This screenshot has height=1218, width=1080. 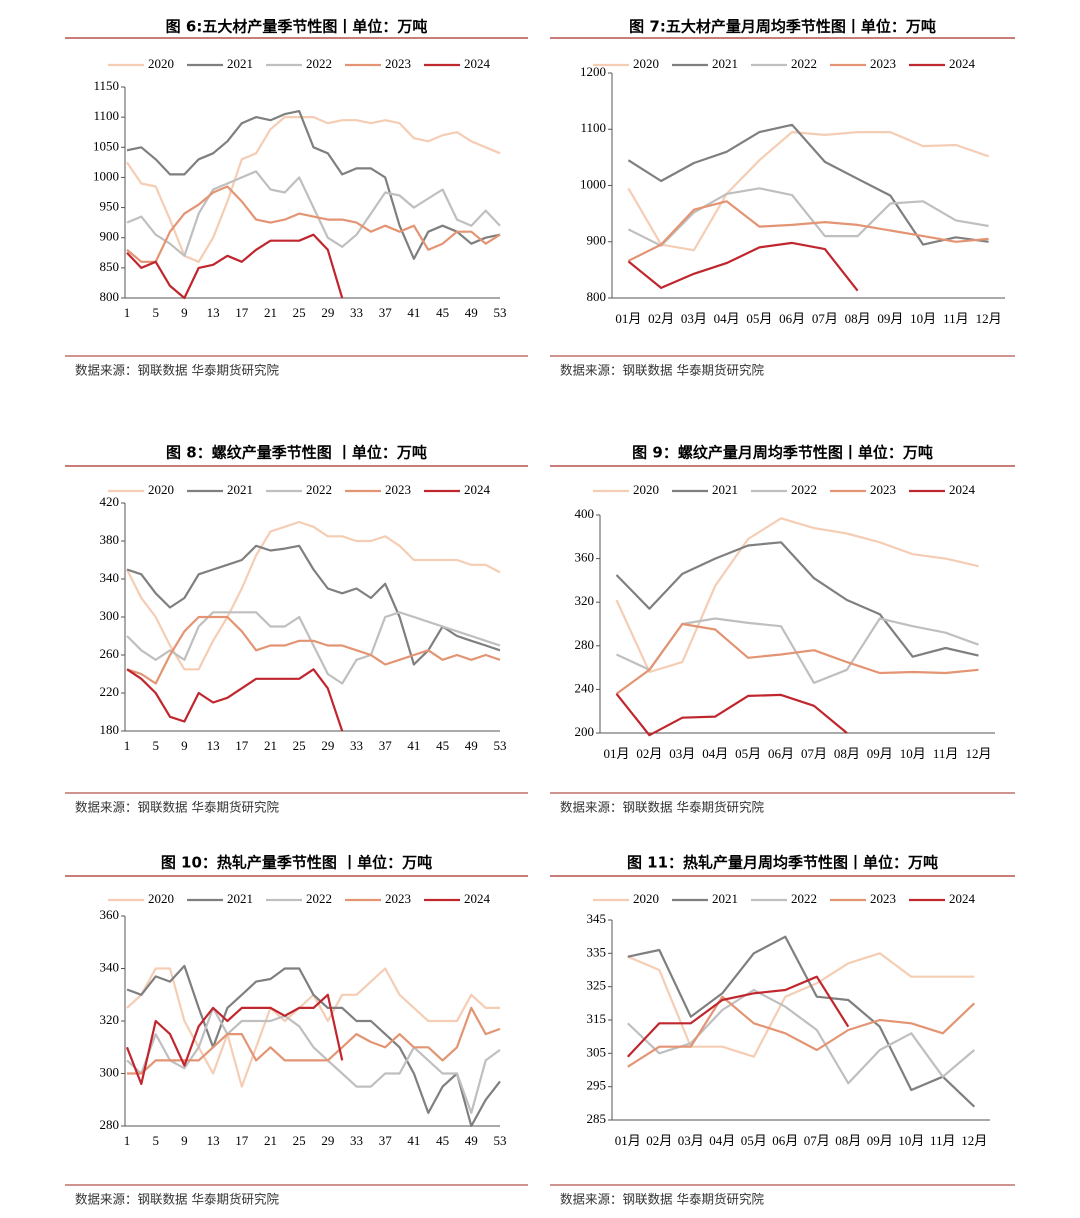 What do you see at coordinates (297, 27) in the screenshot?
I see `chart-title: 图 6:五大材产量季节性图丨单位：万吨` at bounding box center [297, 27].